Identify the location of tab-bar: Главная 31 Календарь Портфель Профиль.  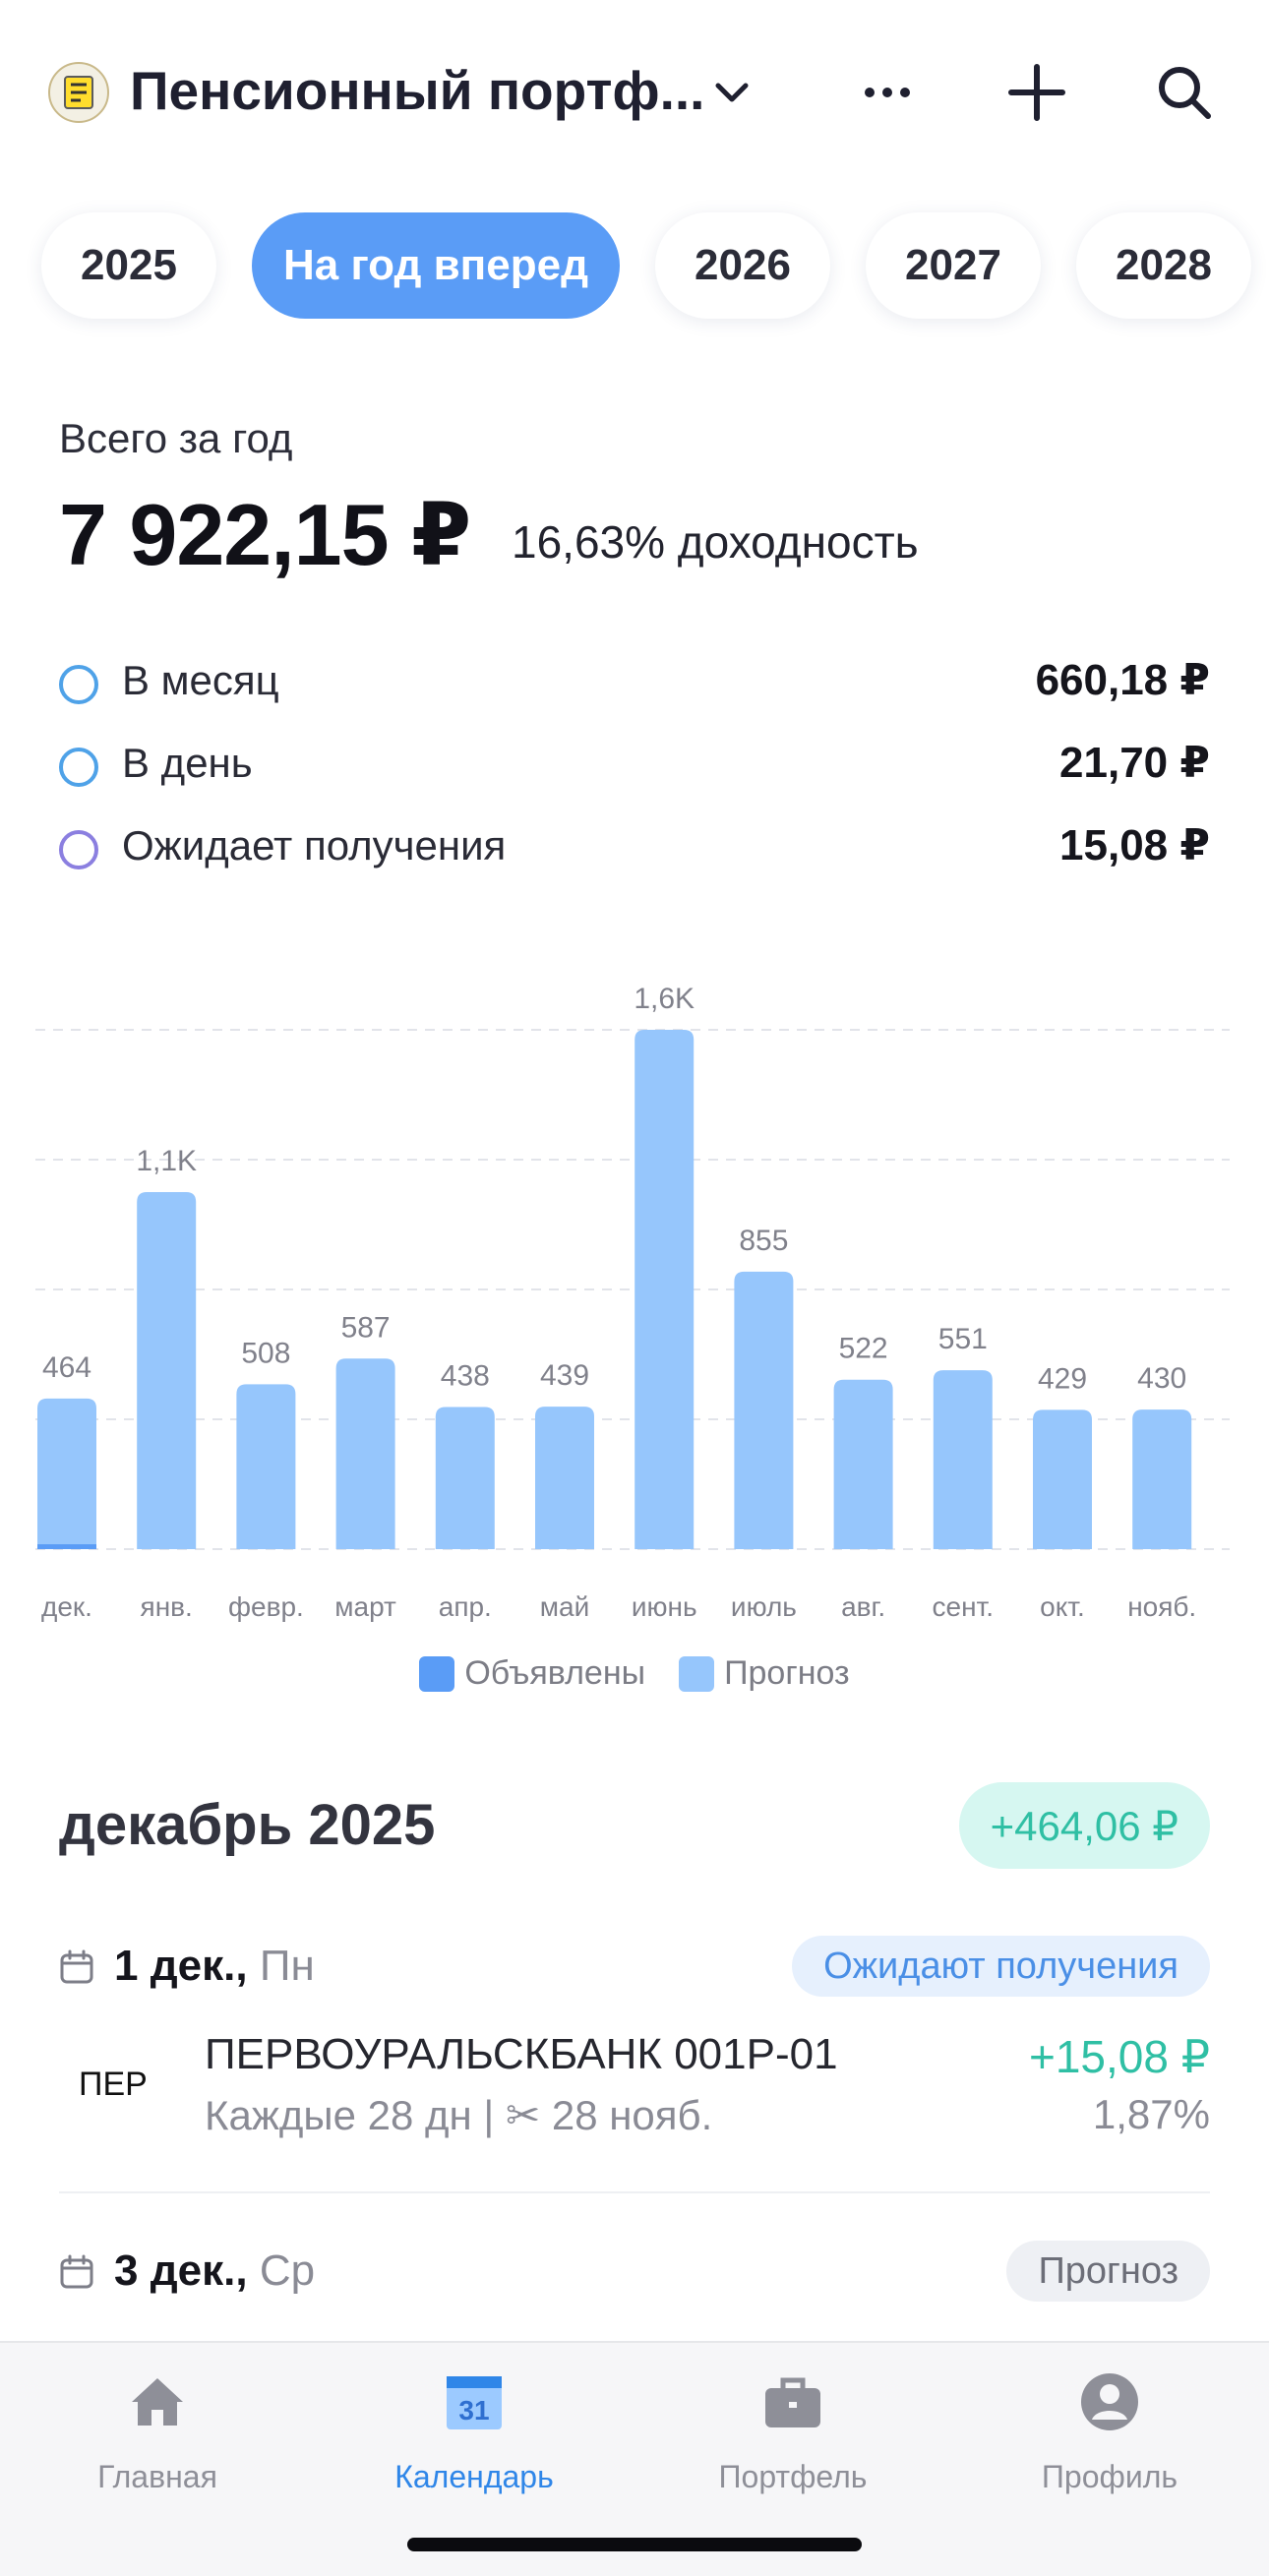
(634, 2458).